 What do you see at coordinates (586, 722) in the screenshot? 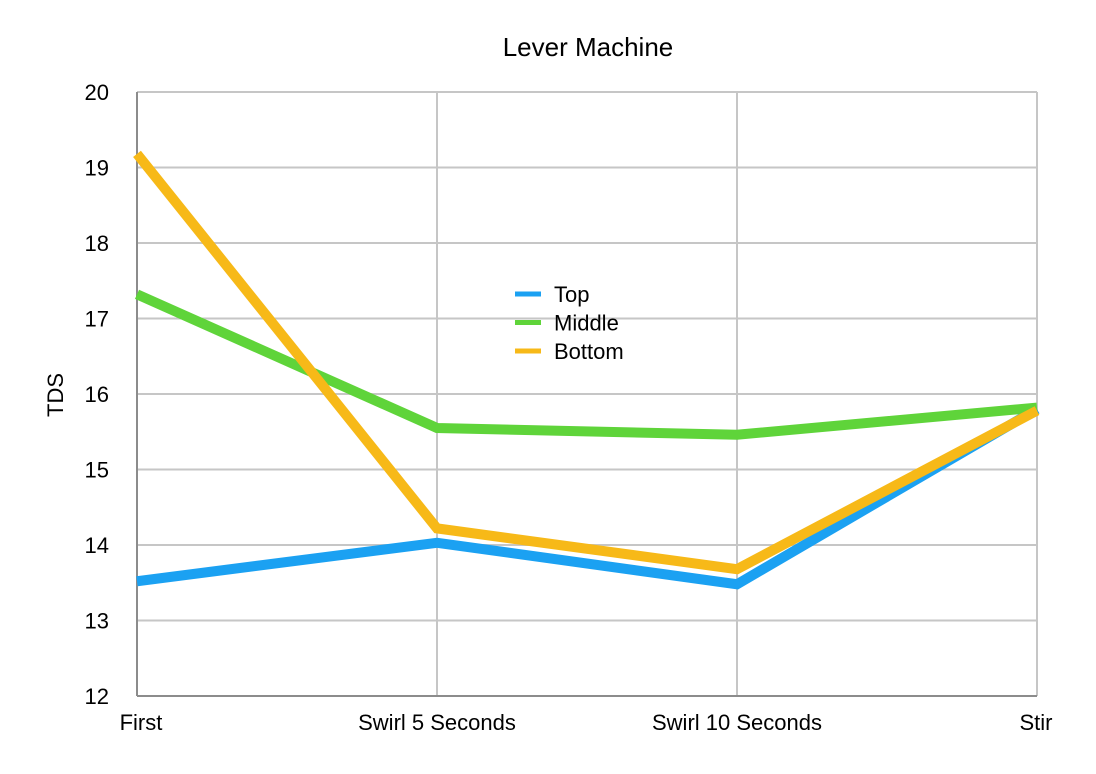
I see `x-axis-ticks: First Swirl 5 Seconds Swirl 10 Seconds Stir` at bounding box center [586, 722].